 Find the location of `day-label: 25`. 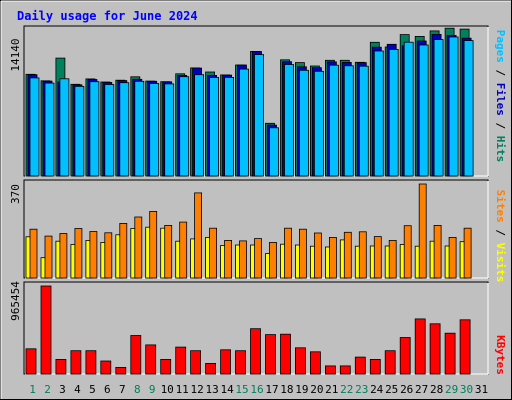

day-label: 25 is located at coordinates (391, 389).